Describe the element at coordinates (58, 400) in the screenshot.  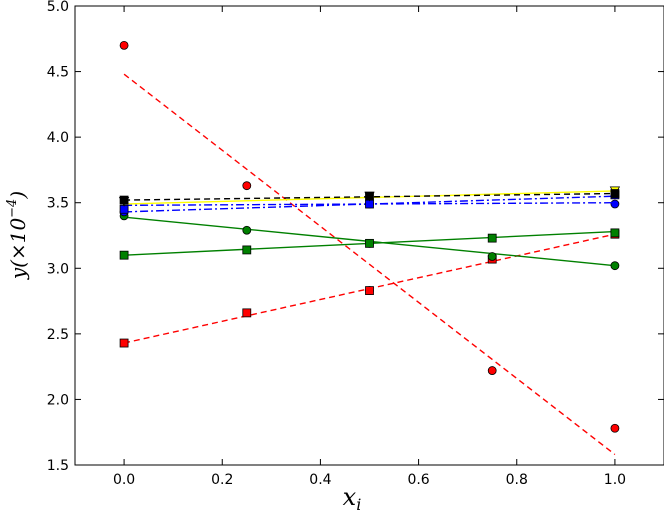
I see `y-tick-label: 2.0` at that location.